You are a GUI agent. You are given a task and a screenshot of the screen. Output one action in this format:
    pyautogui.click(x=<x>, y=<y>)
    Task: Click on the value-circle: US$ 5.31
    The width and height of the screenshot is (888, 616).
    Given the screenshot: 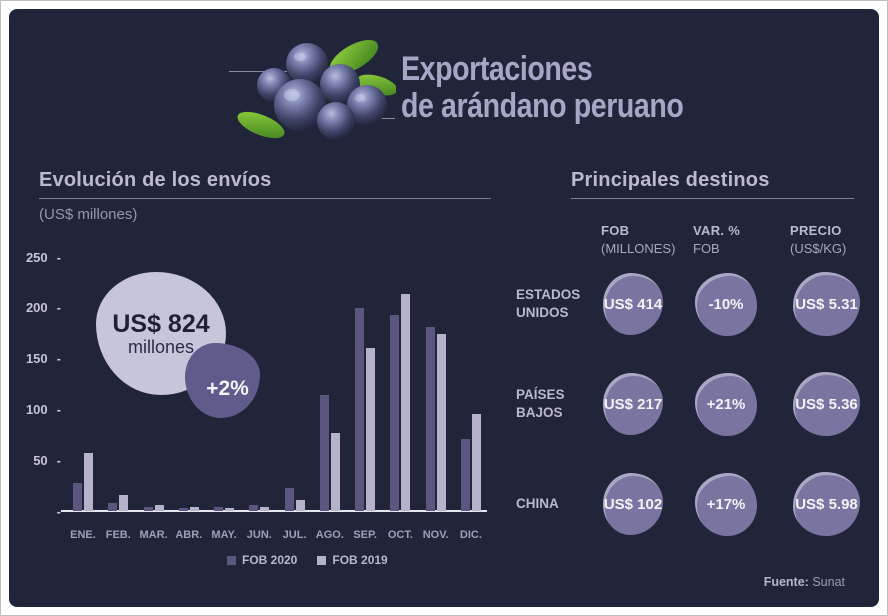 What is the action you would take?
    pyautogui.click(x=826, y=304)
    